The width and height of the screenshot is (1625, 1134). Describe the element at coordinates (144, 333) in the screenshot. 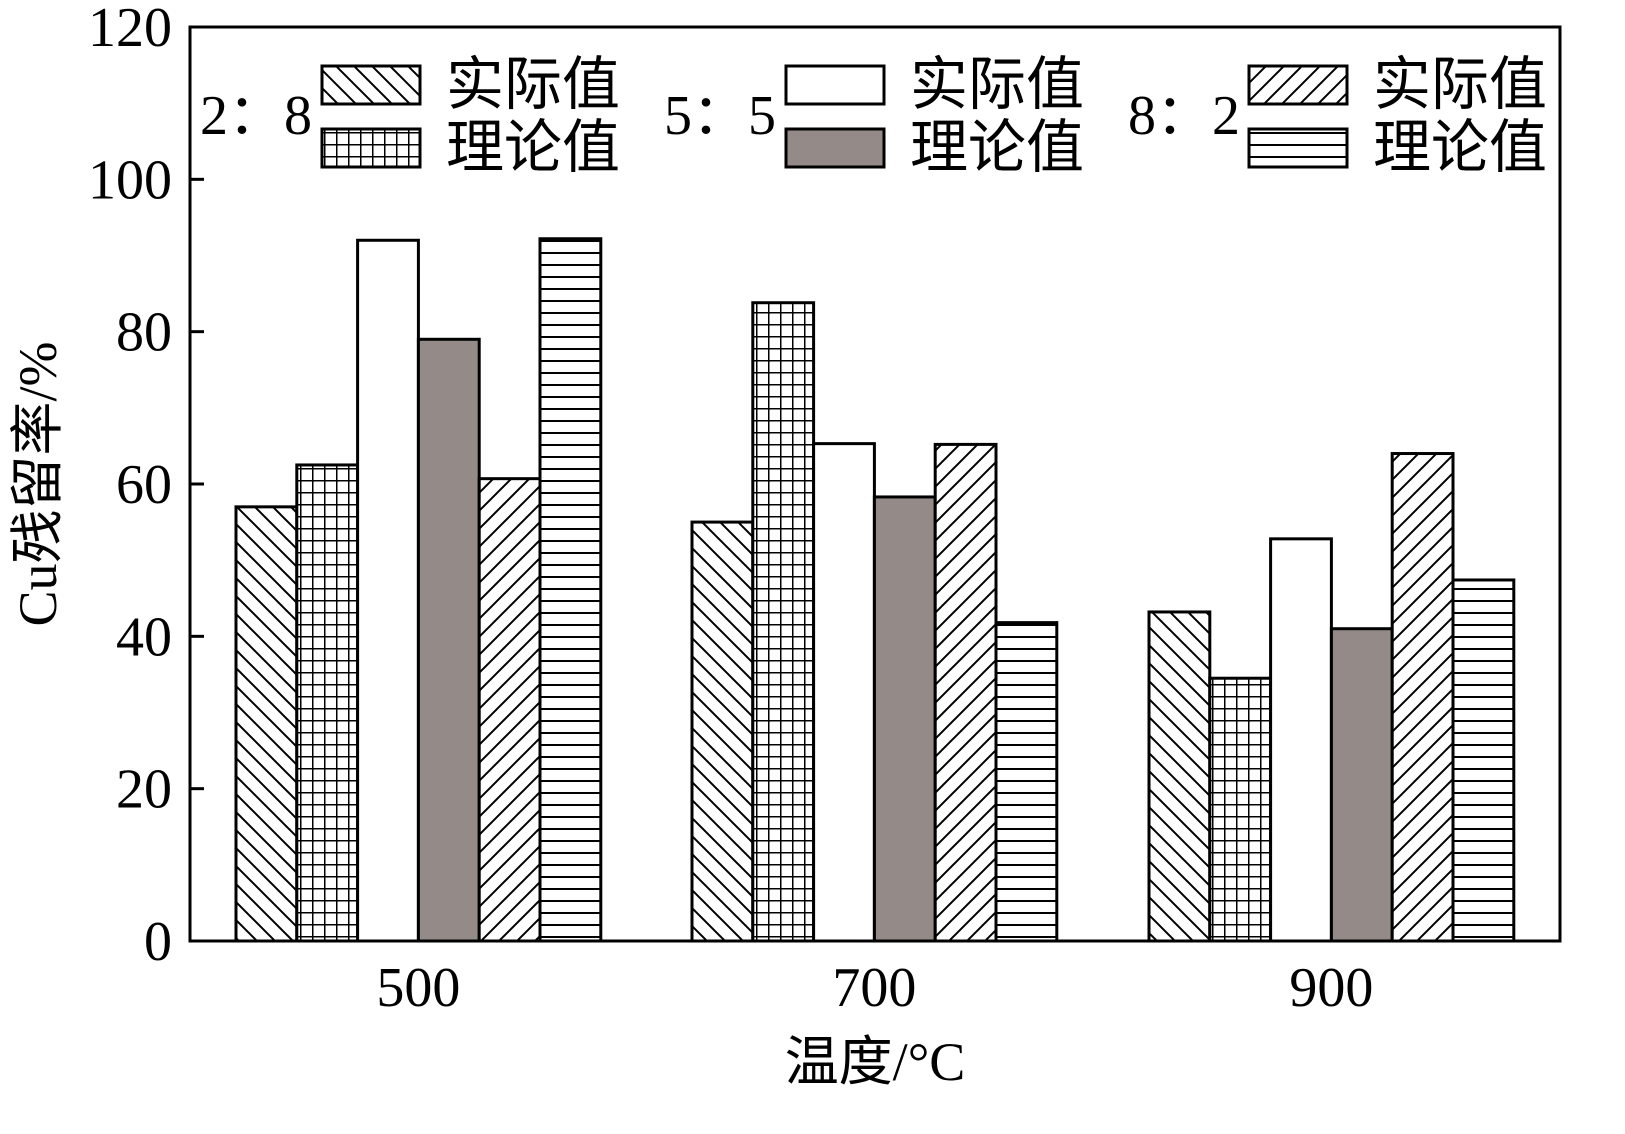

I see `y-tick-label: 80` at that location.